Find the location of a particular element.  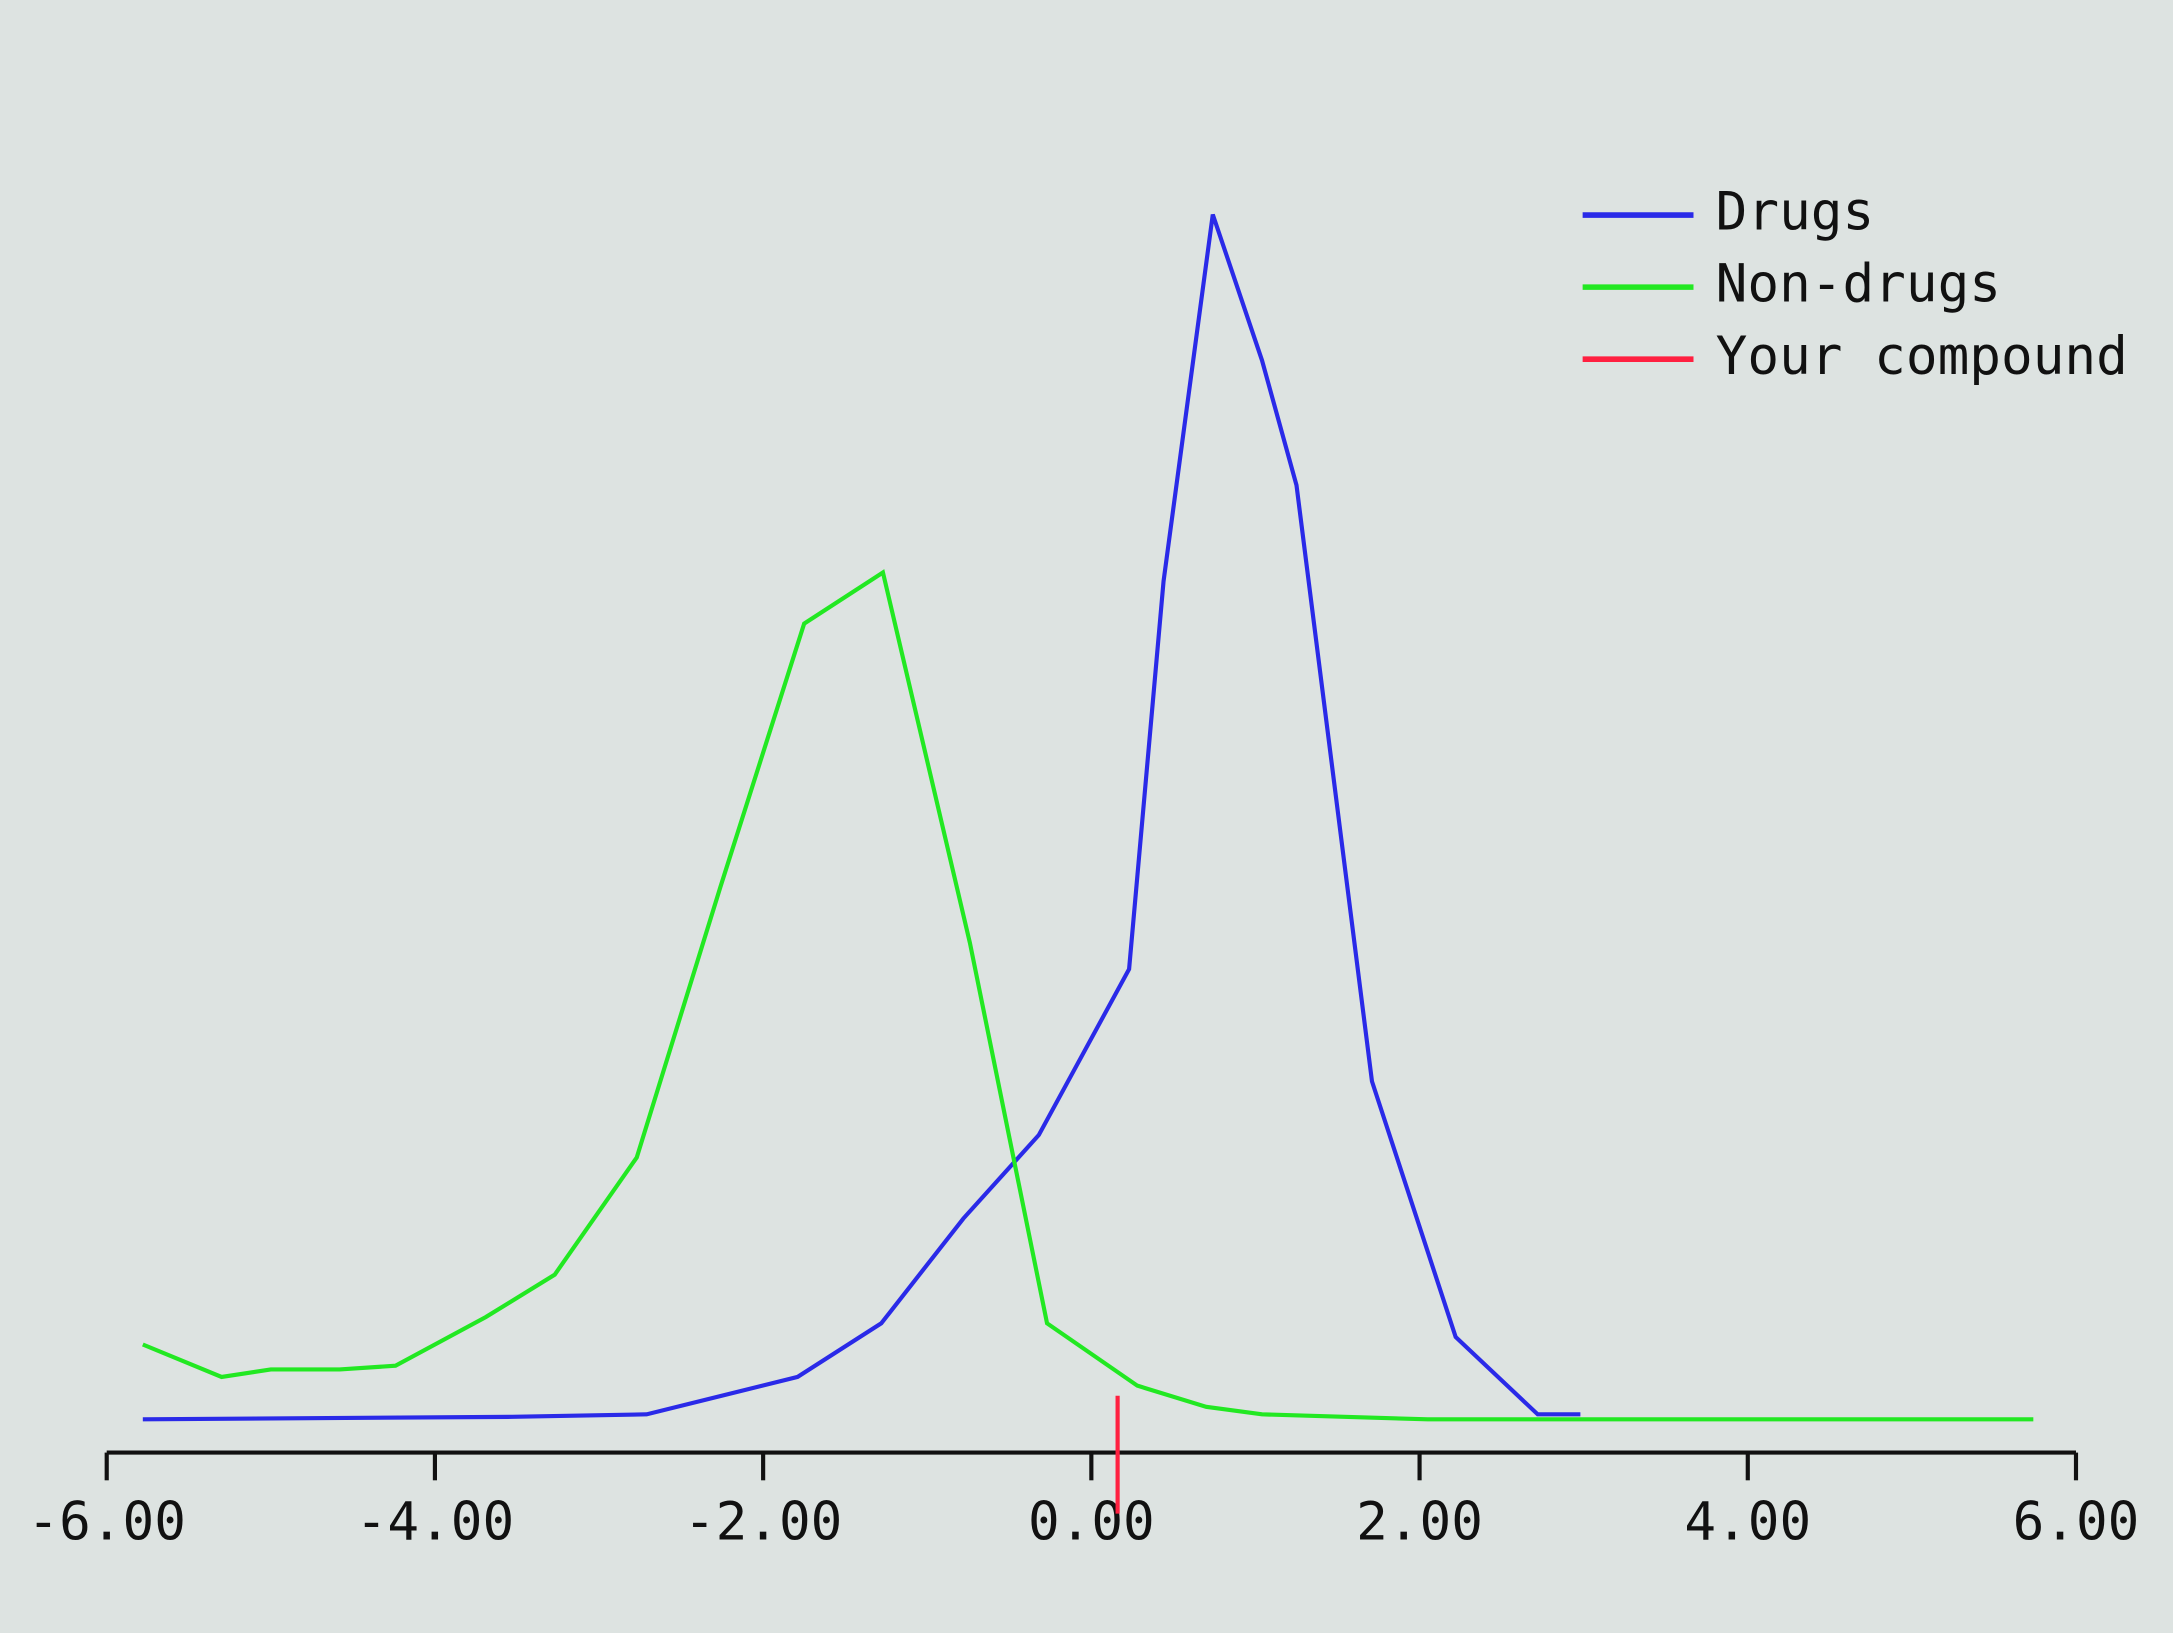

x-tick-label: 2.00 is located at coordinates (1419, 1521).